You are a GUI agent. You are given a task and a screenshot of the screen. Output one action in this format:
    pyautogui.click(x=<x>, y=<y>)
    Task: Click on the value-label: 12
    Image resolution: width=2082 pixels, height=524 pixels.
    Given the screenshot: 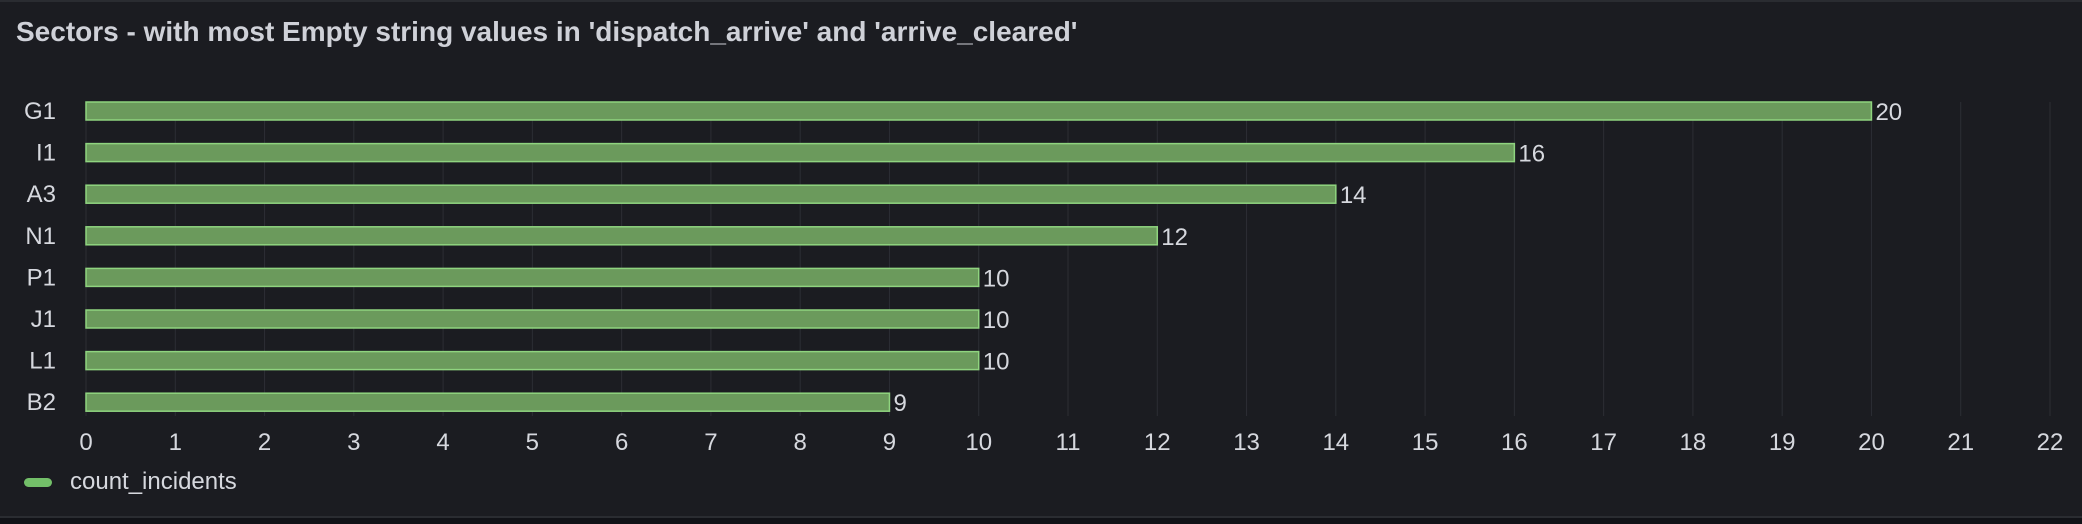 What is the action you would take?
    pyautogui.click(x=1174, y=237)
    